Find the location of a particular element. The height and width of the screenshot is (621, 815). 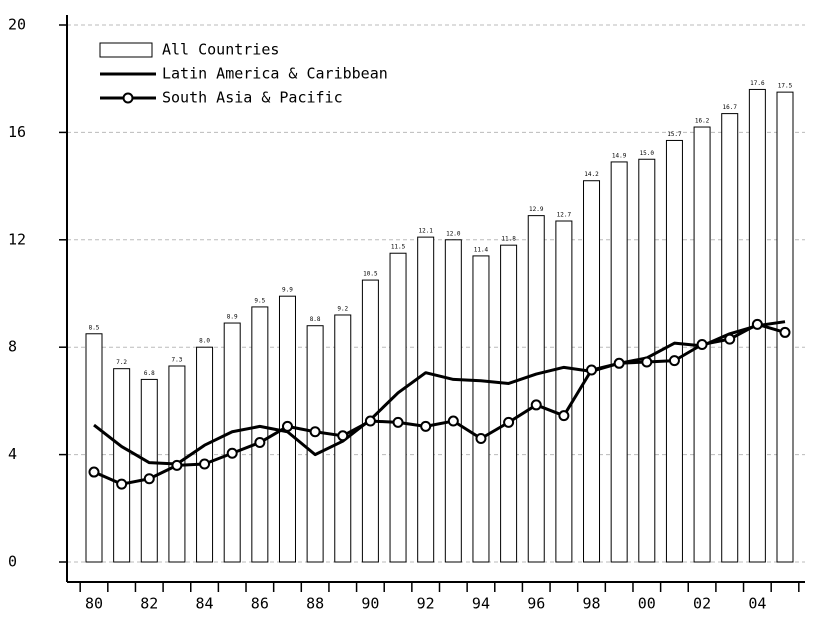

legend-label: South Asia & Pacific is located at coordinates (252, 98).